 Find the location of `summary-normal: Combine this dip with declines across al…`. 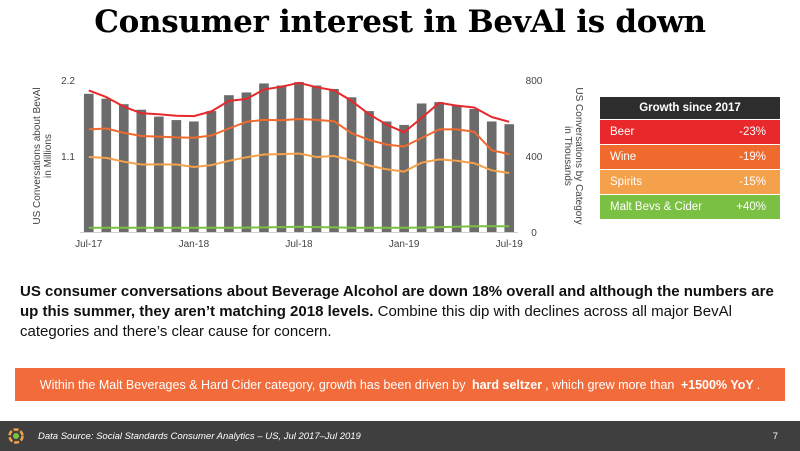

summary-normal: Combine this dip with declines across al… is located at coordinates (376, 321).